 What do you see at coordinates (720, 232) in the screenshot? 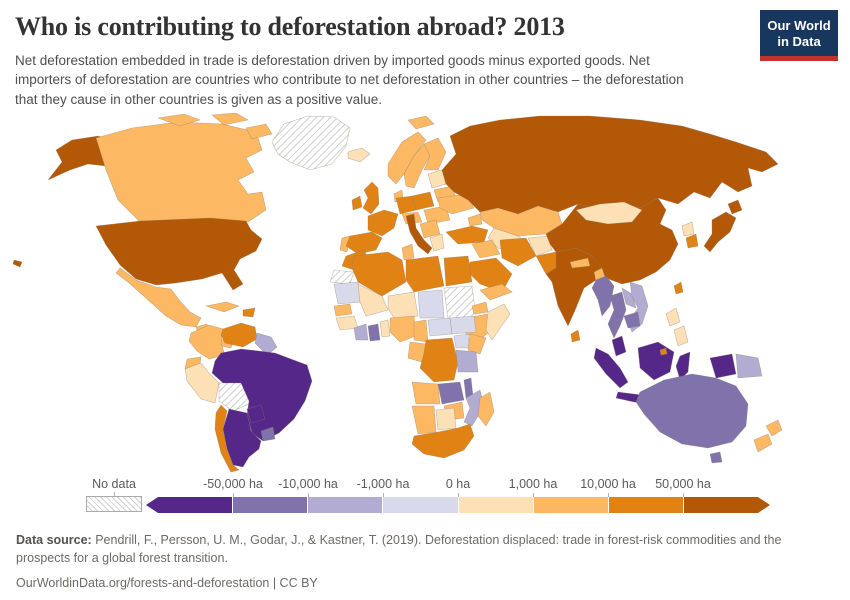
I see `country-japan` at bounding box center [720, 232].